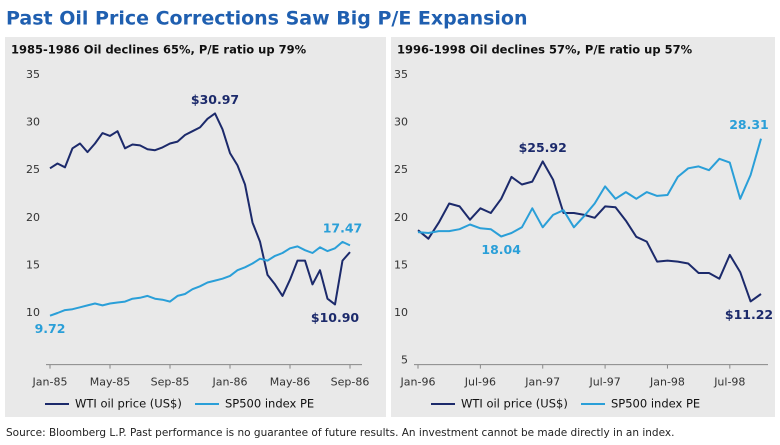  I want to click on y-tick-label: 5, so click(404, 360).